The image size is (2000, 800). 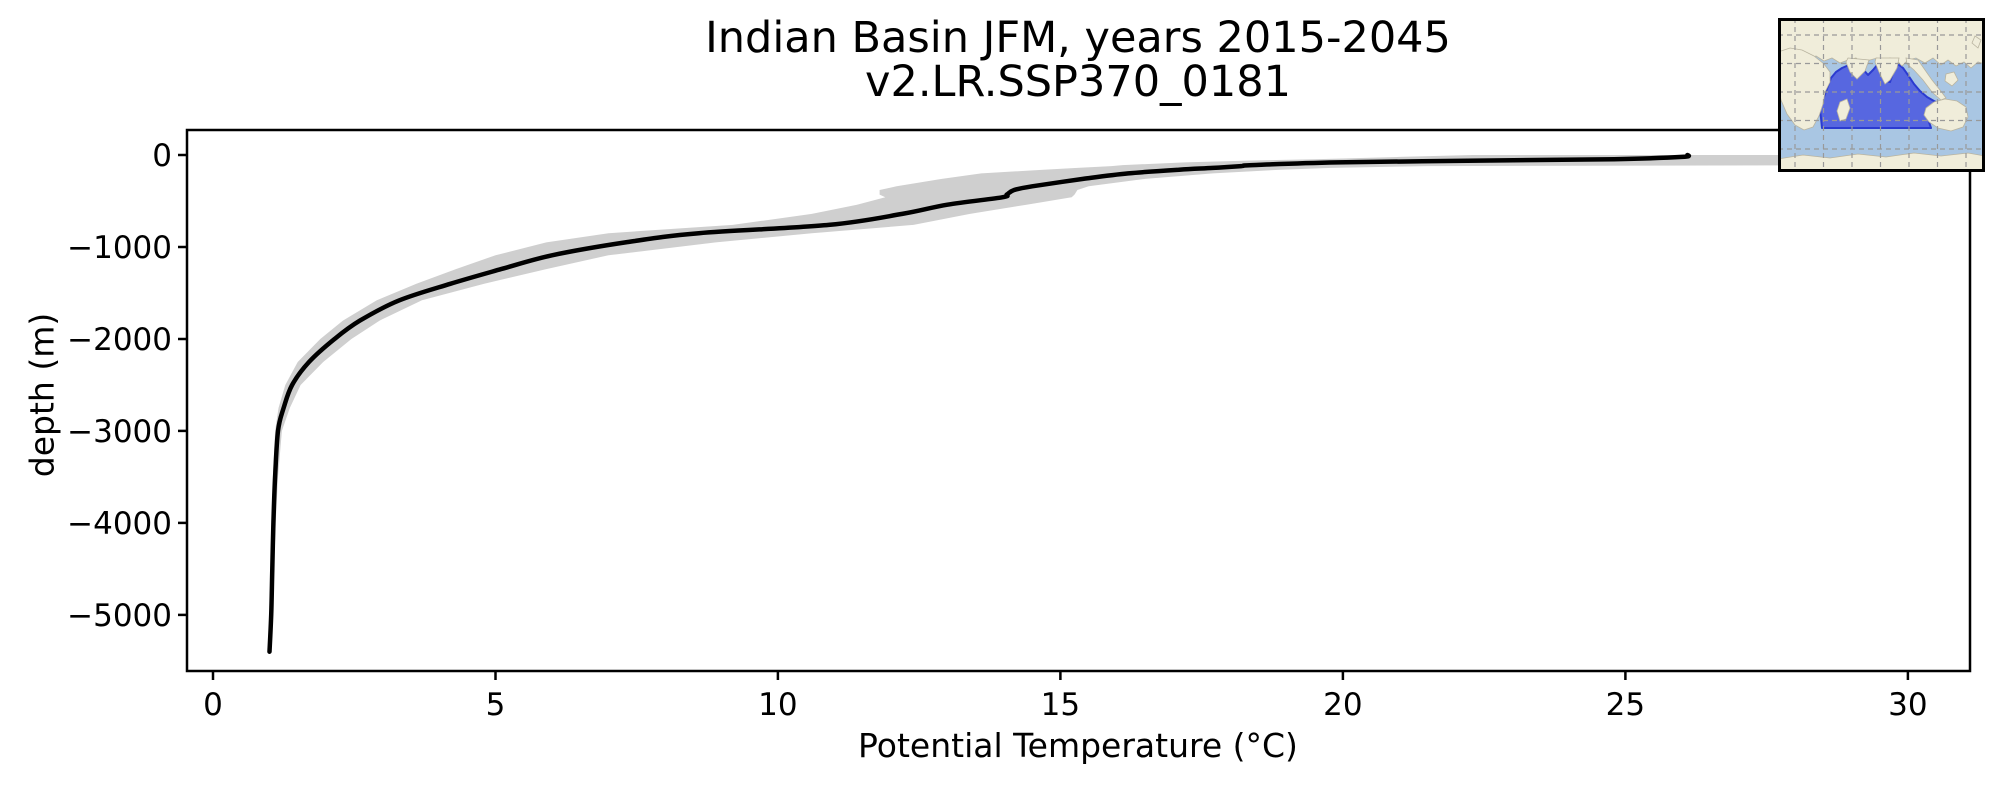 What do you see at coordinates (213, 705) in the screenshot?
I see `x-tick-label: 0` at bounding box center [213, 705].